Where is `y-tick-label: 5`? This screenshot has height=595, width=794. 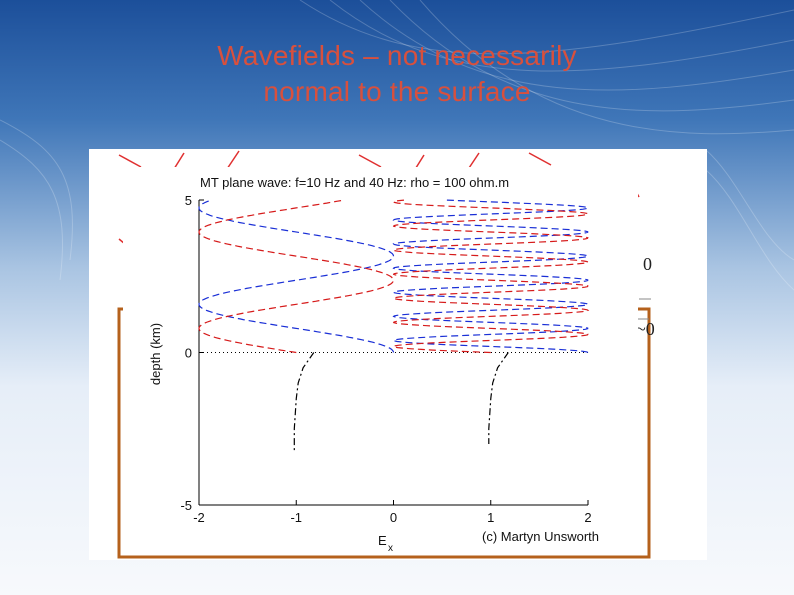 y-tick-label: 5 is located at coordinates (188, 200).